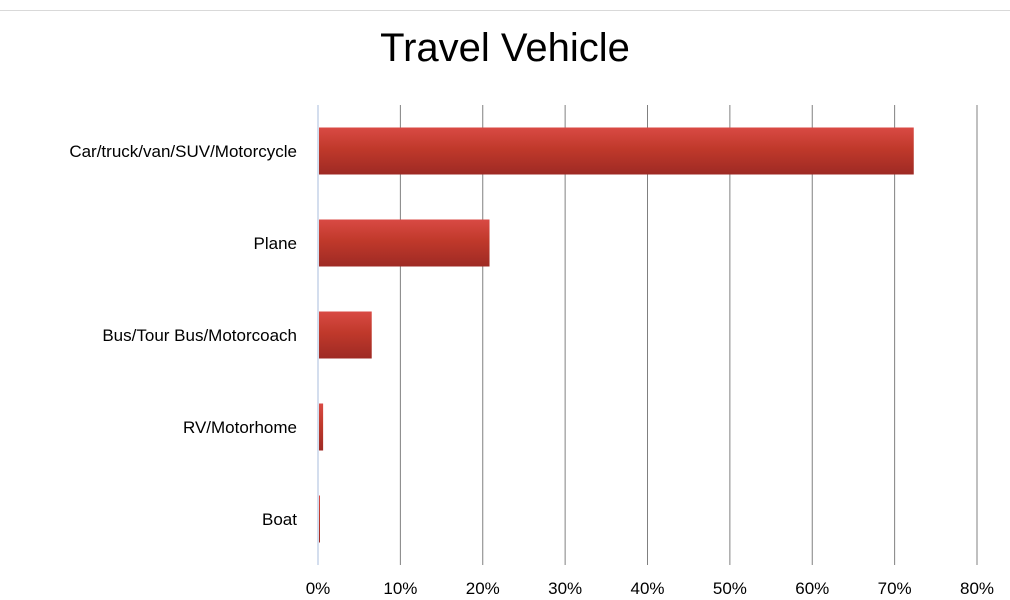 The height and width of the screenshot is (600, 1010). What do you see at coordinates (319, 519) in the screenshot?
I see `bar-boat` at bounding box center [319, 519].